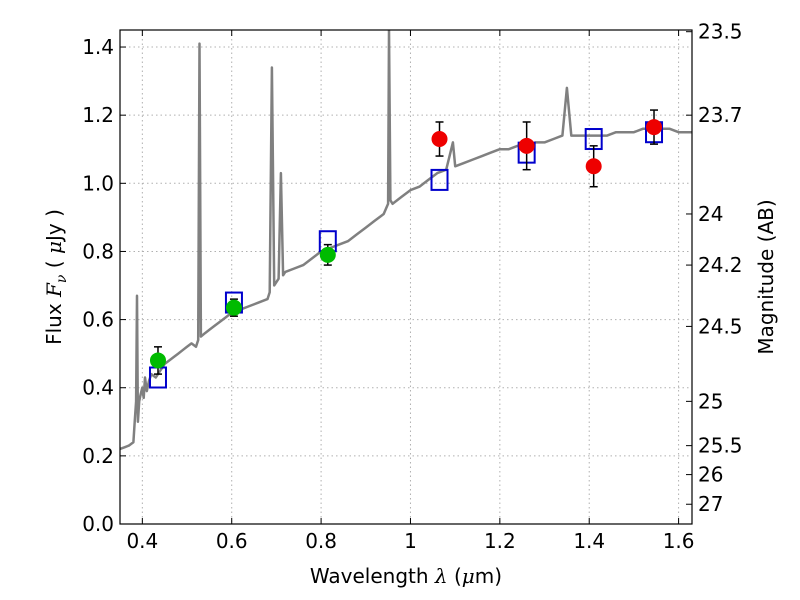 This screenshot has width=800, height=600. Describe the element at coordinates (439, 179) in the screenshot. I see `model-square-point` at that location.